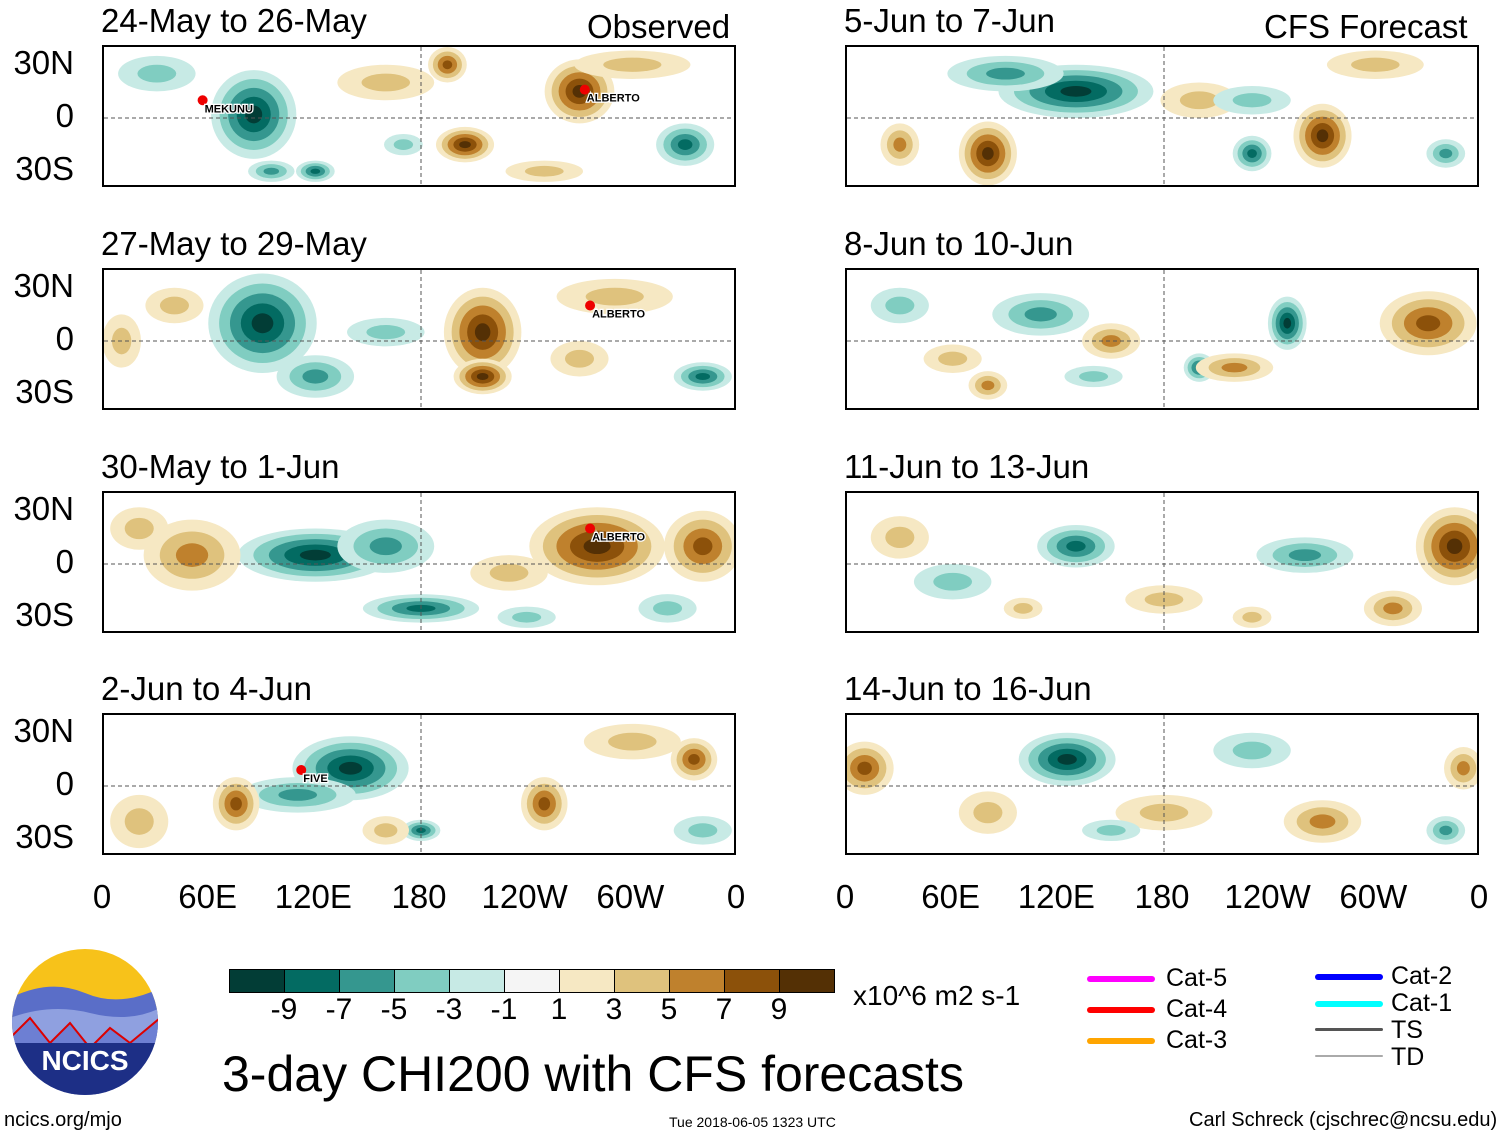 The width and height of the screenshot is (1510, 1137). Describe the element at coordinates (1197, 1040) in the screenshot. I see `legend-label: Cat-3` at that location.